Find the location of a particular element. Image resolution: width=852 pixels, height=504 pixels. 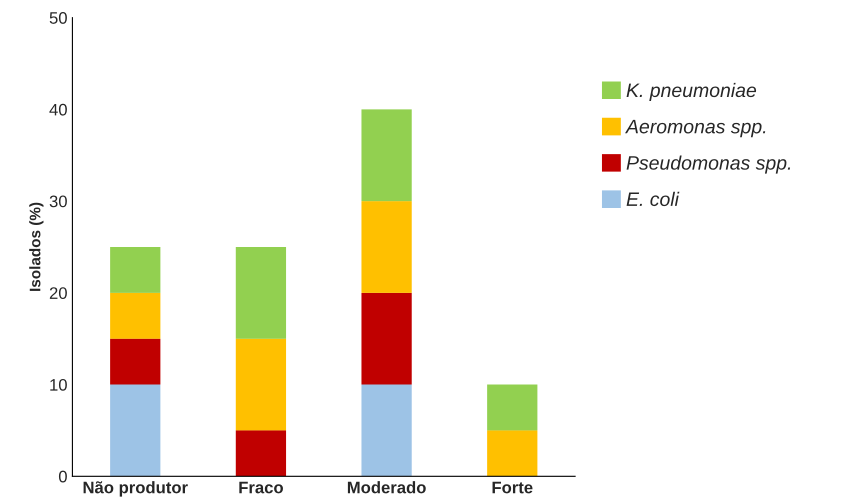

x-tick-label: Forte is located at coordinates (512, 488).